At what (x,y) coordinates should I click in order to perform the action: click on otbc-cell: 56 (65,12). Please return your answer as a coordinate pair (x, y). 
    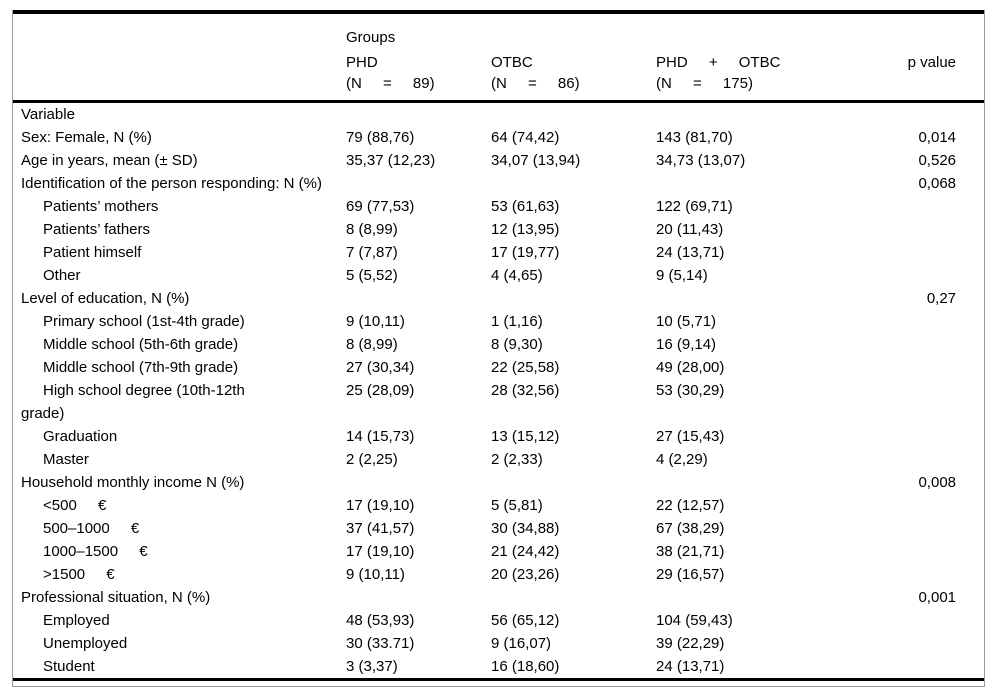
    Looking at the image, I should click on (525, 620).